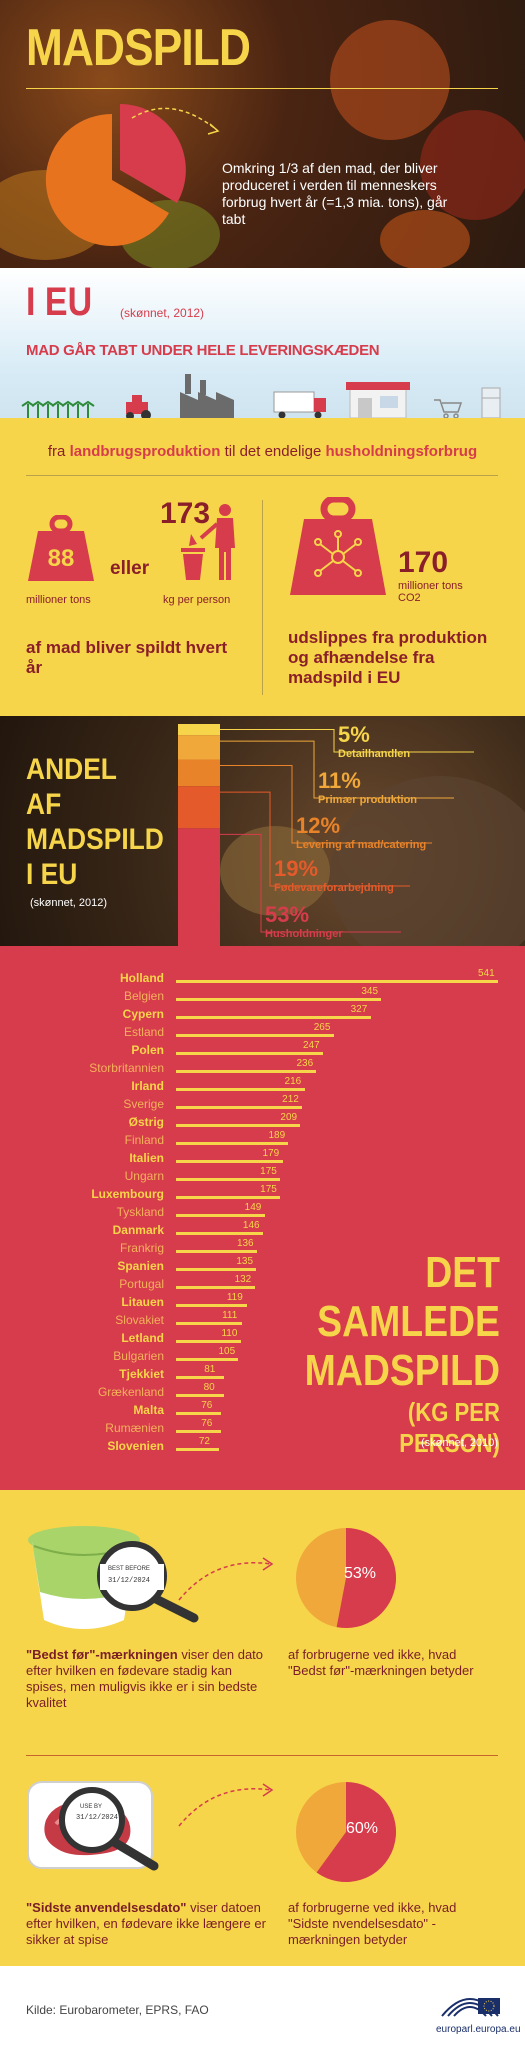 The width and height of the screenshot is (525, 2048). What do you see at coordinates (374, 741) in the screenshot?
I see `share-label-retail: 5% Detailhandlen` at bounding box center [374, 741].